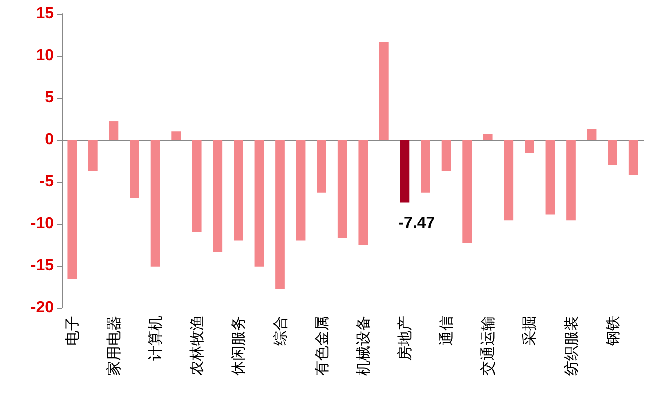 The height and width of the screenshot is (408, 664). Describe the element at coordinates (42, 224) in the screenshot. I see `y-tick-label: -10` at that location.